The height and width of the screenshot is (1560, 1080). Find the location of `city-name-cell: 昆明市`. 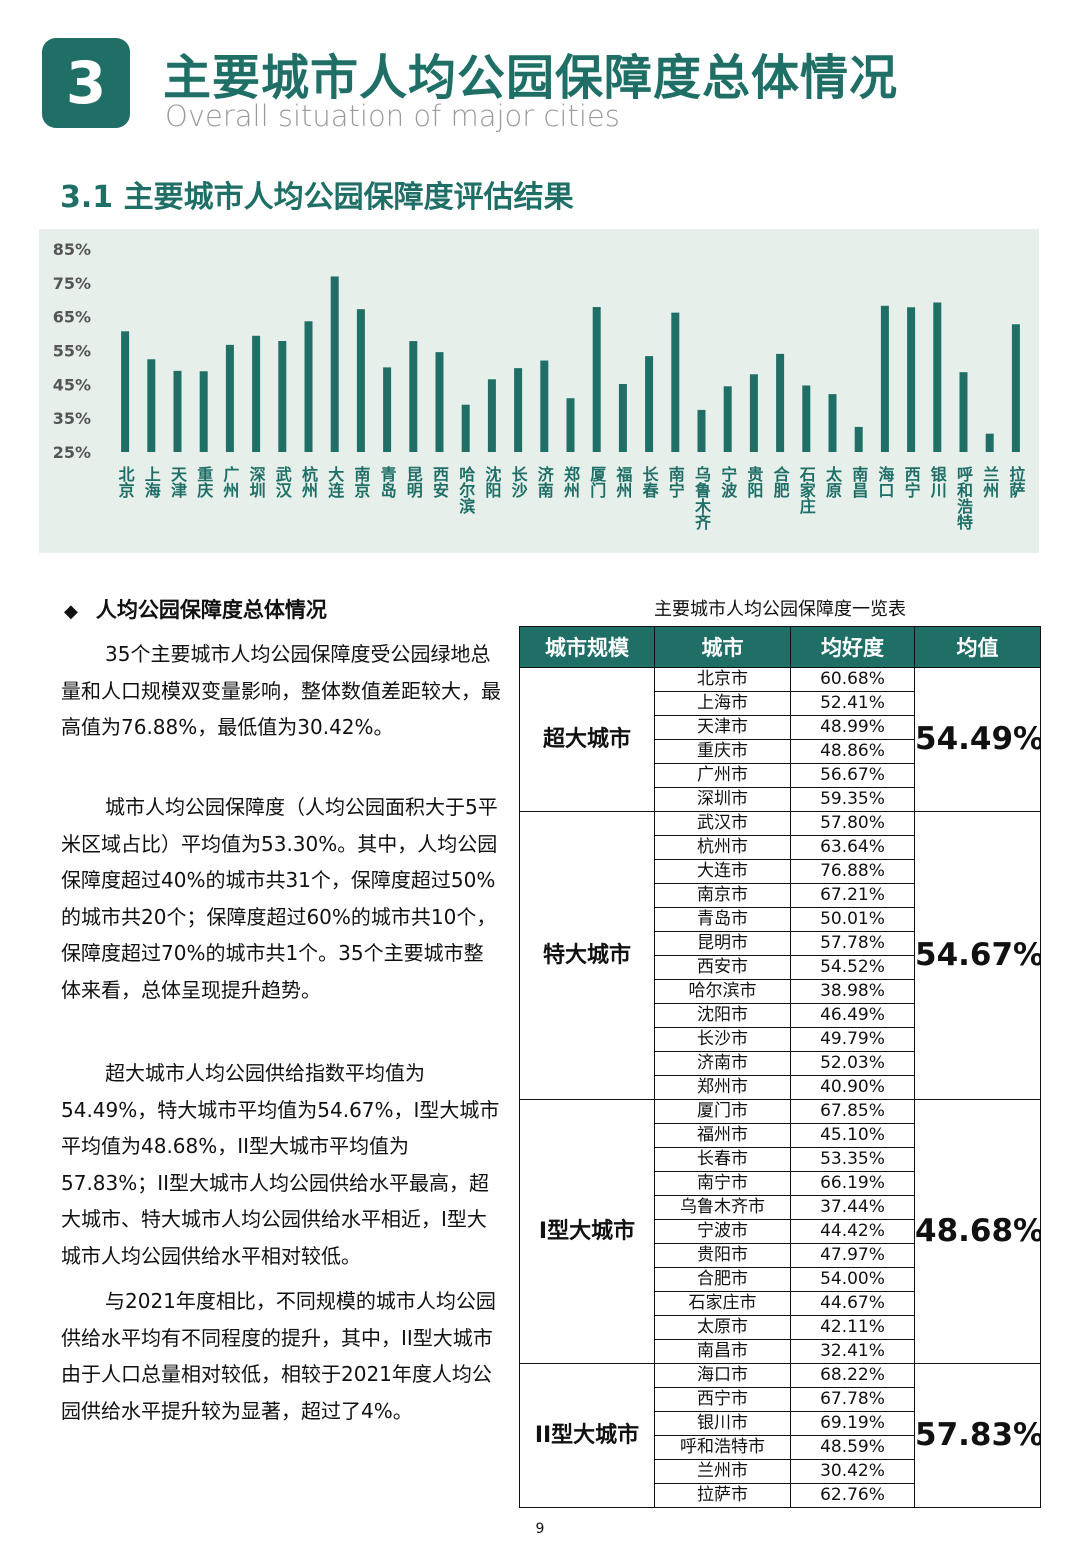

city-name-cell: 昆明市 is located at coordinates (722, 943).